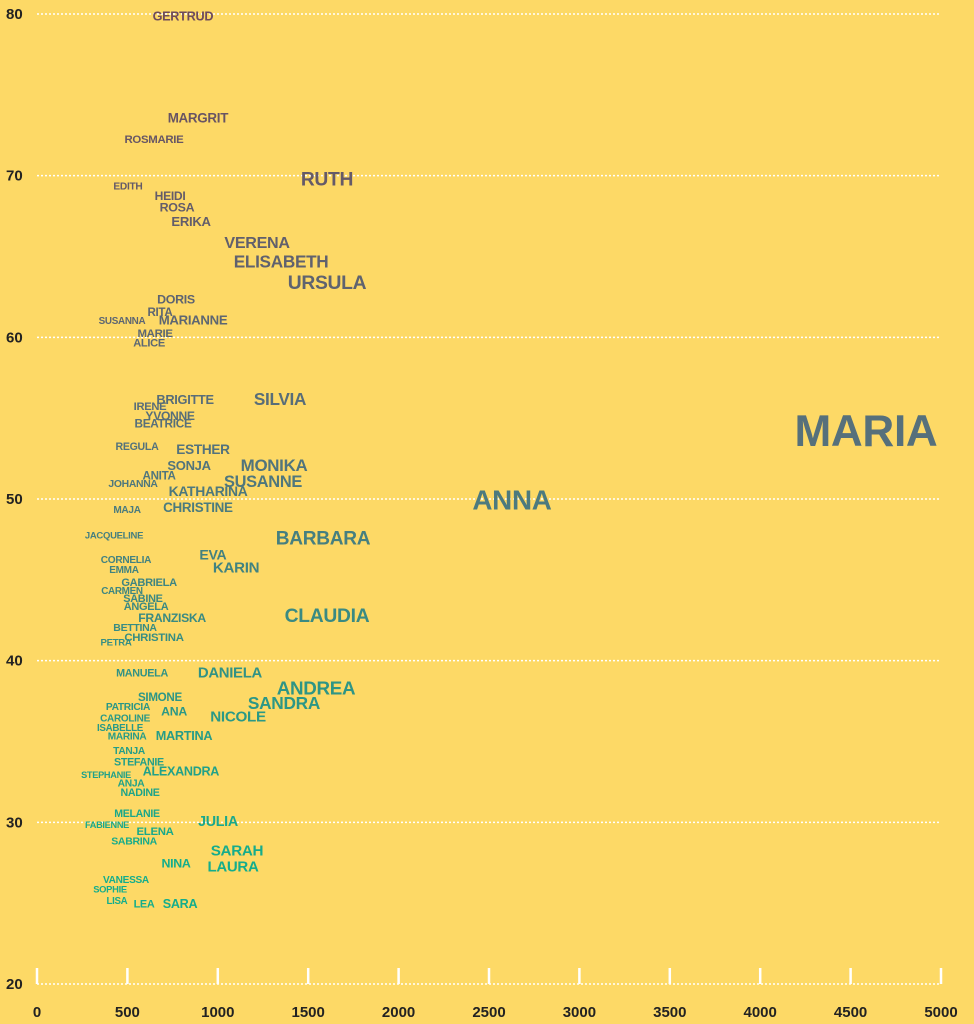 The image size is (974, 1024). I want to click on name-label: SABINE, so click(142, 599).